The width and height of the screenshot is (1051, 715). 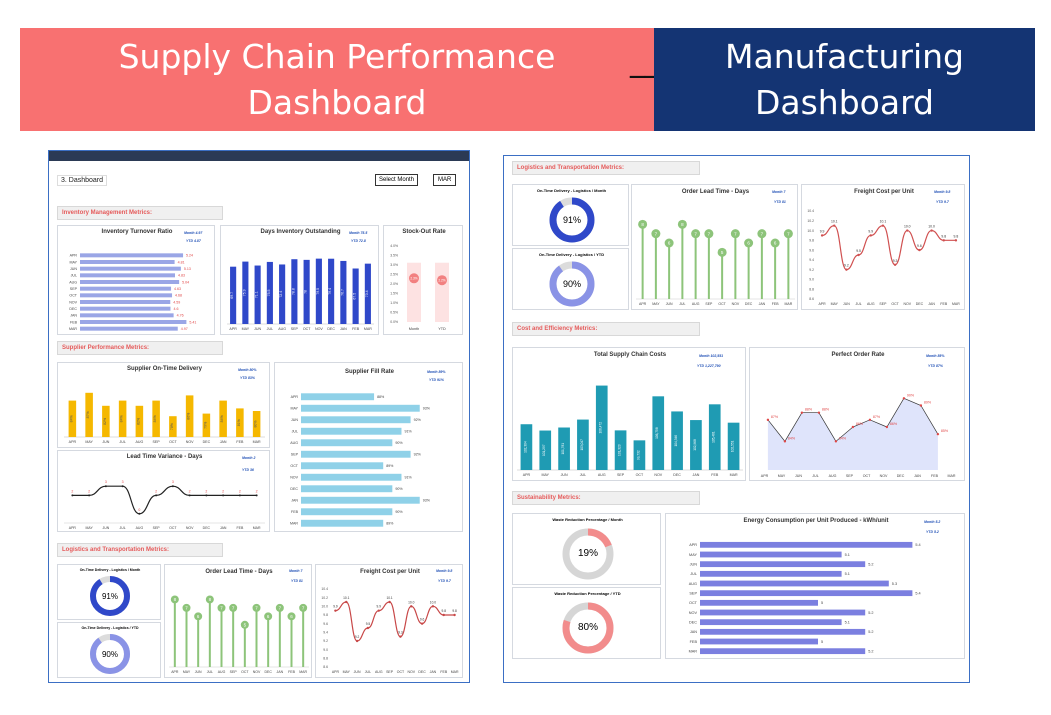 I want to click on data-label: 103,047, so click(x=582, y=445).